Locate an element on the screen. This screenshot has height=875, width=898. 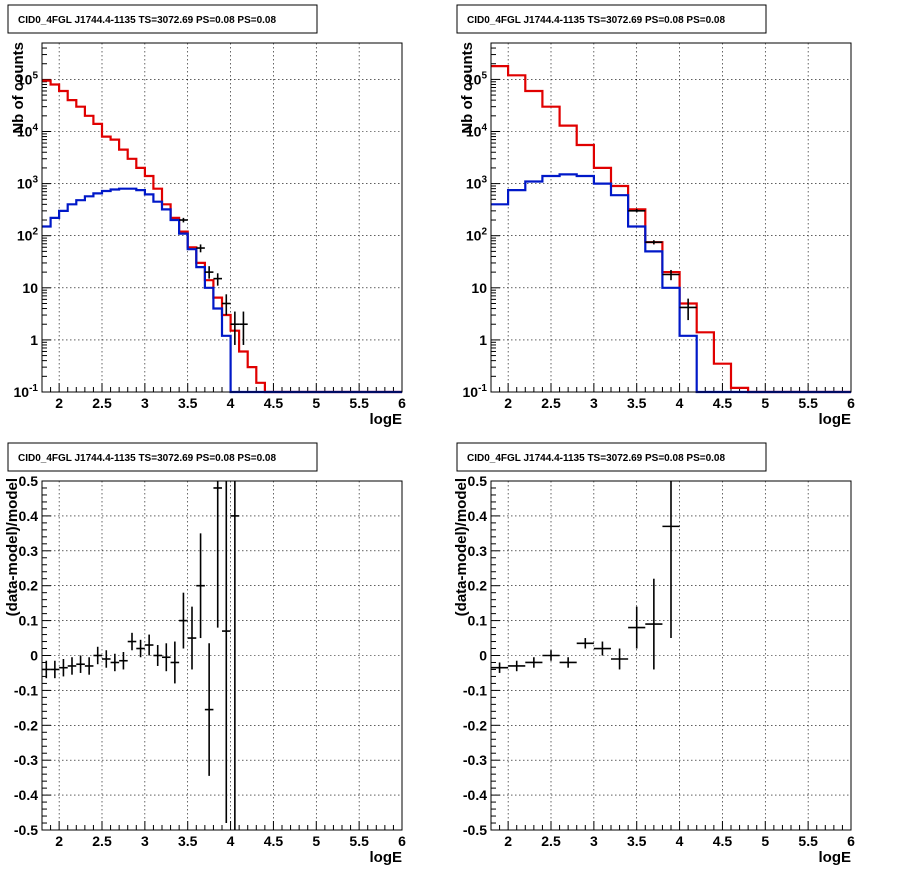
y-axis-label: (data-model)/model is located at coordinates (461, 547).